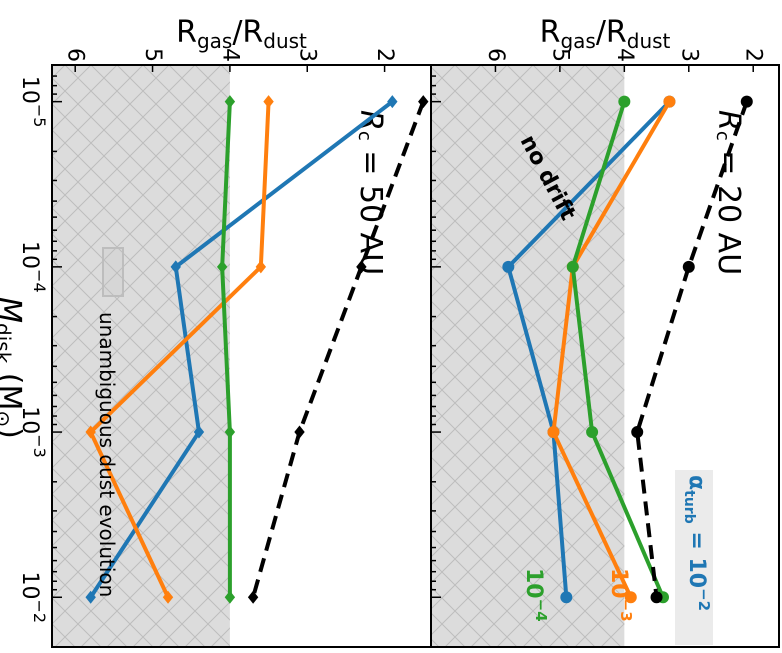 This screenshot has height=653, width=782. Describe the element at coordinates (14, 368) in the screenshot. I see `mass-axis-label: Mdisk (M⊙)` at that location.